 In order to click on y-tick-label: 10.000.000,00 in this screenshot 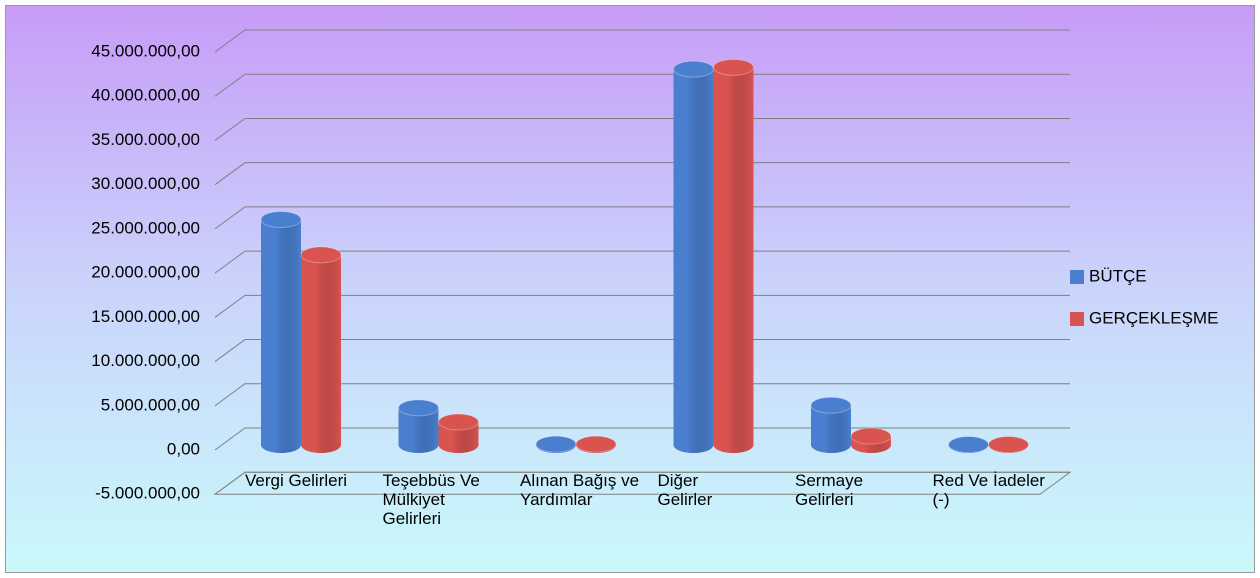, I will do `click(145, 360)`.